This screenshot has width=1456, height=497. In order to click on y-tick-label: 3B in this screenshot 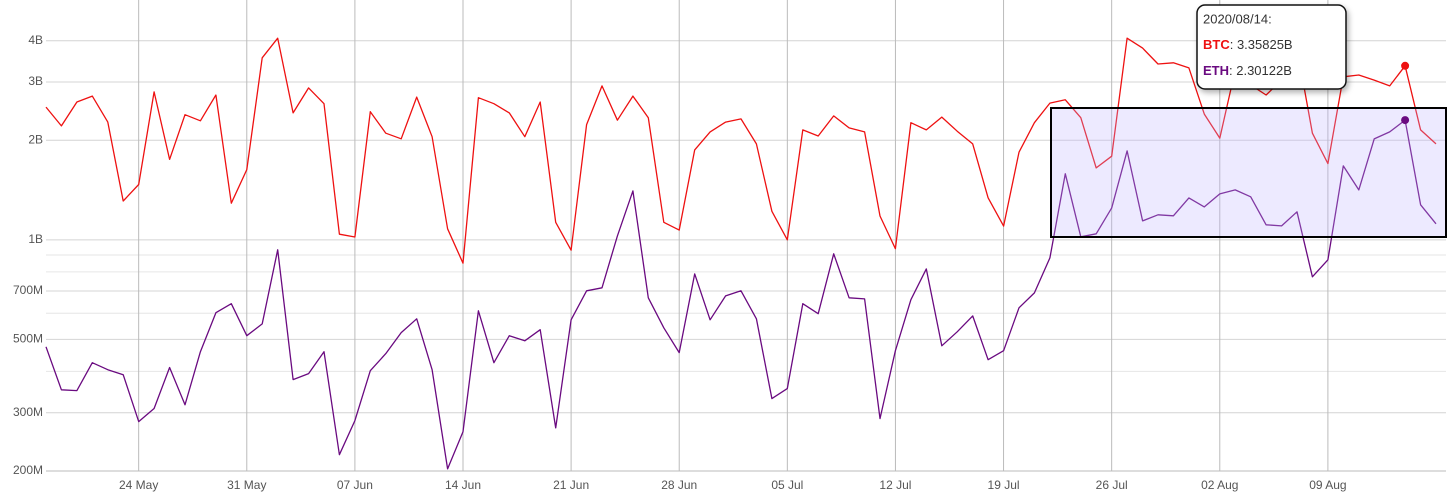, I will do `click(35, 81)`.